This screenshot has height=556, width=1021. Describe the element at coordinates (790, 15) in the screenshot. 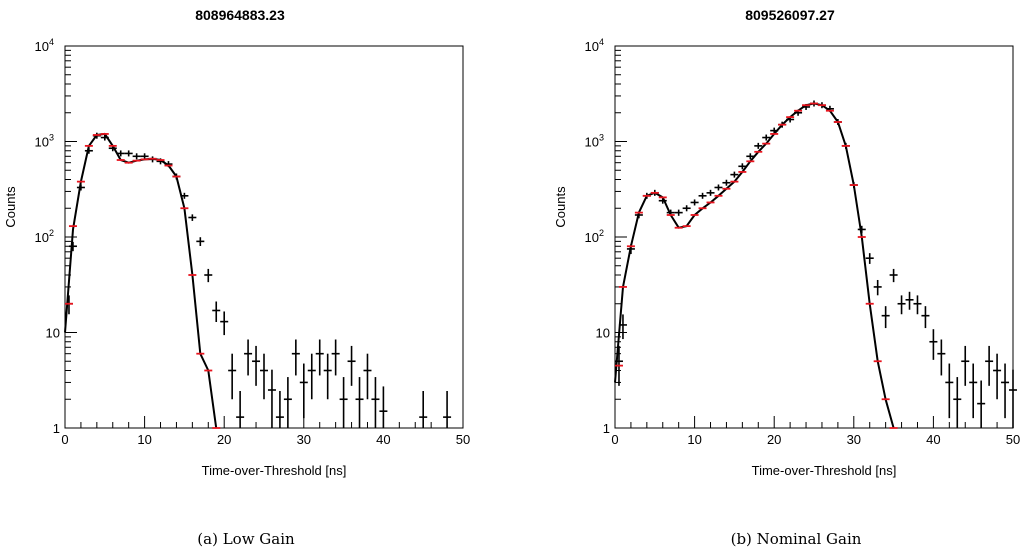

I see `chart-title: 809526097.27` at that location.